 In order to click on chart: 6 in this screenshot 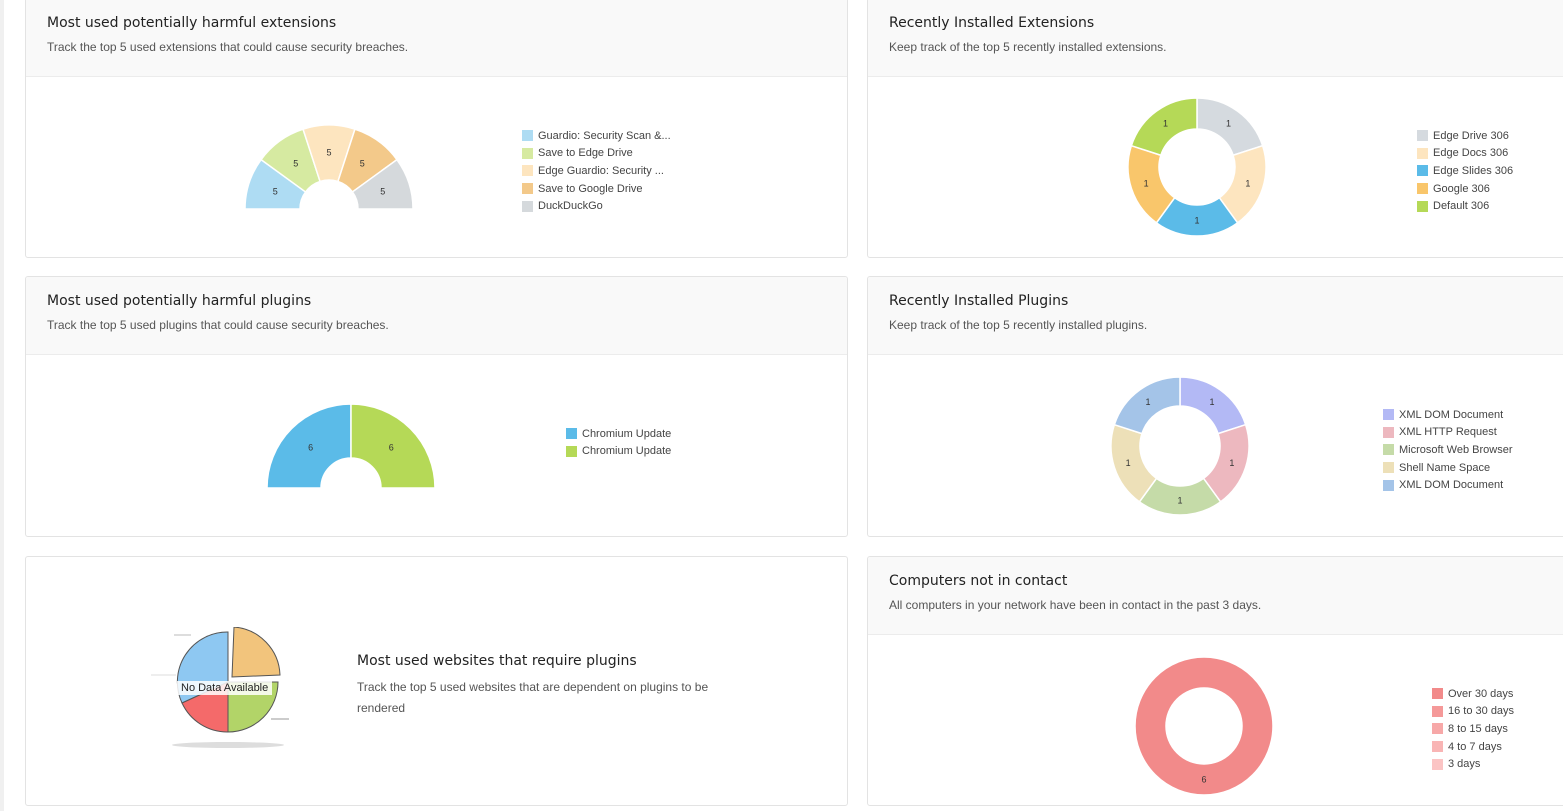, I will do `click(1204, 726)`.